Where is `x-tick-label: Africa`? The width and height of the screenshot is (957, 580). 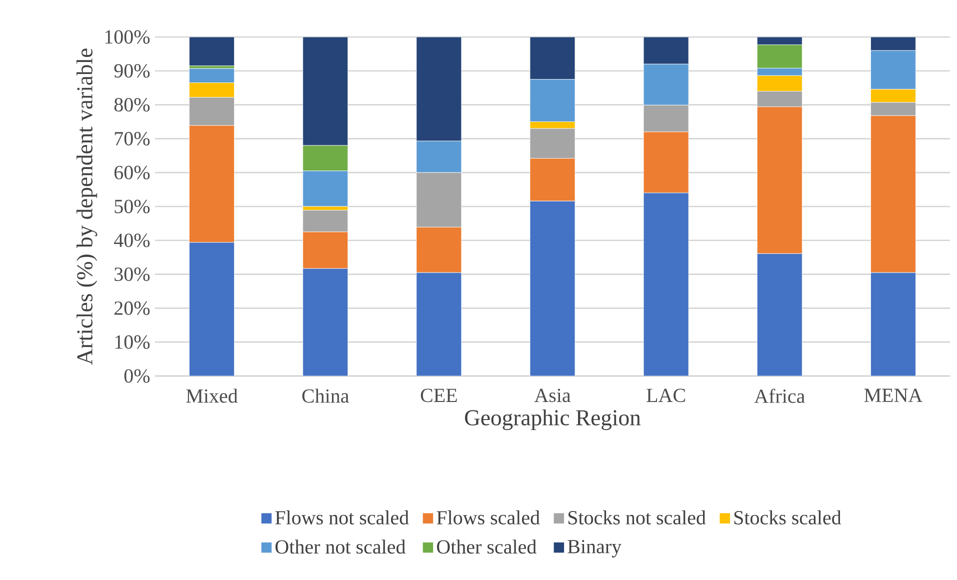
x-tick-label: Africa is located at coordinates (779, 395).